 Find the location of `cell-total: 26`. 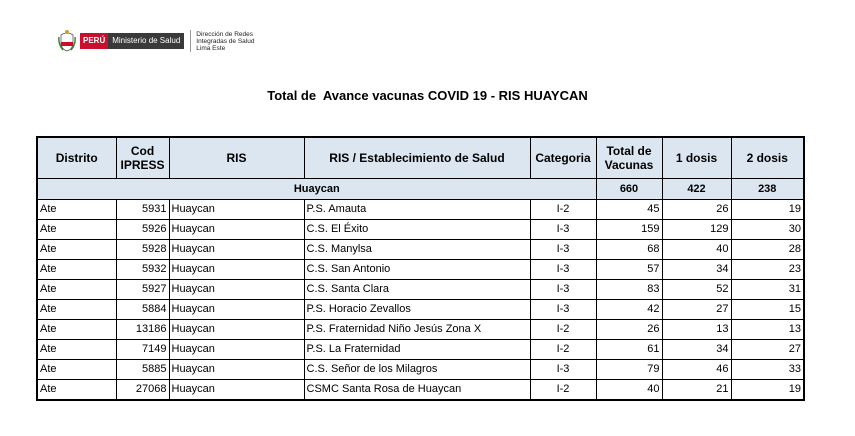

cell-total: 26 is located at coordinates (629, 329).